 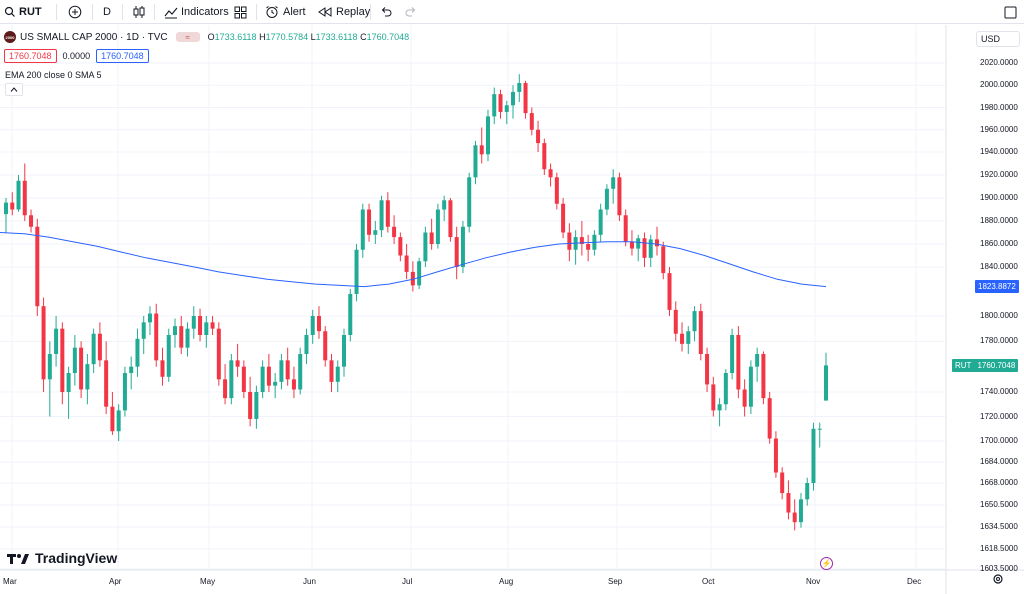 I want to click on redo-icon, so click(x=410, y=12).